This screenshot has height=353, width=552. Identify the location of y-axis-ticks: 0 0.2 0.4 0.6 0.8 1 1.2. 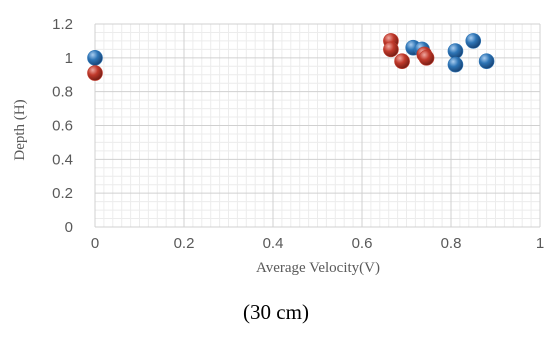
(62, 126).